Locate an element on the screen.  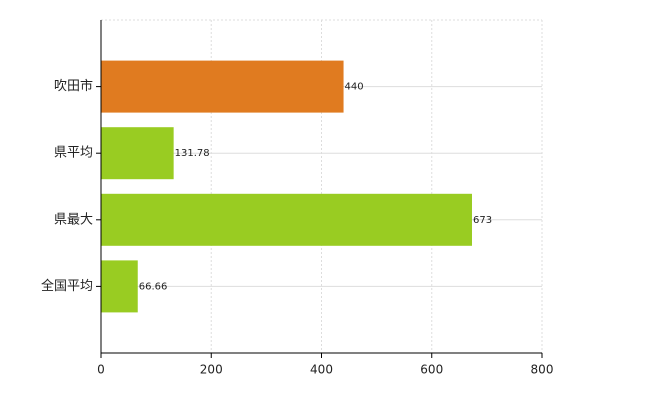
y-tick-label: 全国平均 is located at coordinates (67, 286).